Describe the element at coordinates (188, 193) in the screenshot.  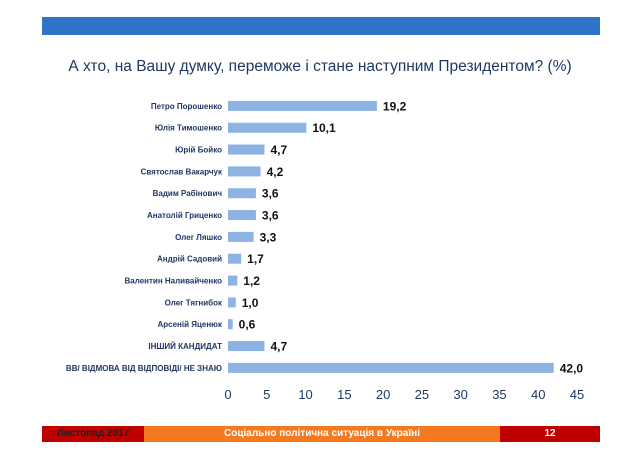
I see `category-label: Вадим Рабінович` at that location.